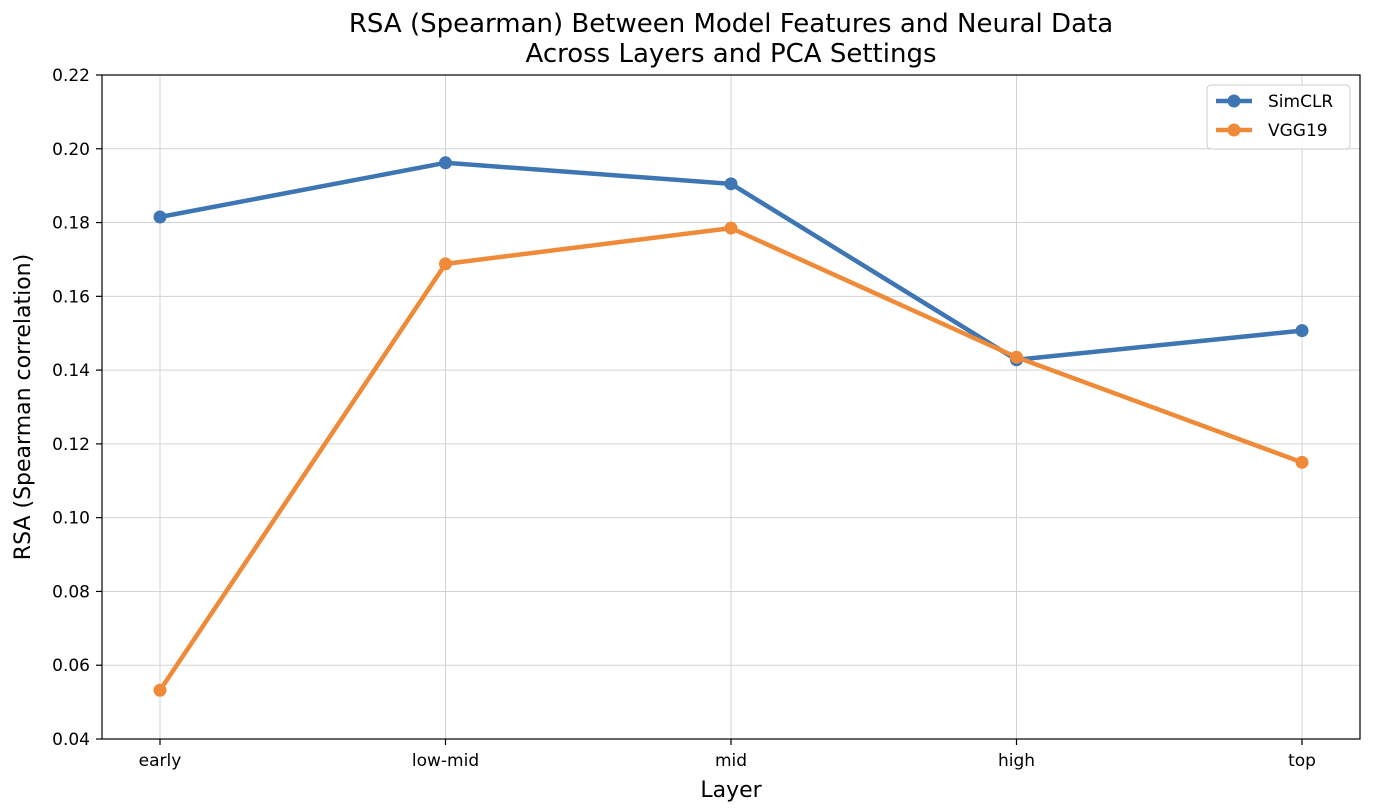 Image resolution: width=1374 pixels, height=812 pixels. What do you see at coordinates (1302, 761) in the screenshot?
I see `x-tick-label: top` at bounding box center [1302, 761].